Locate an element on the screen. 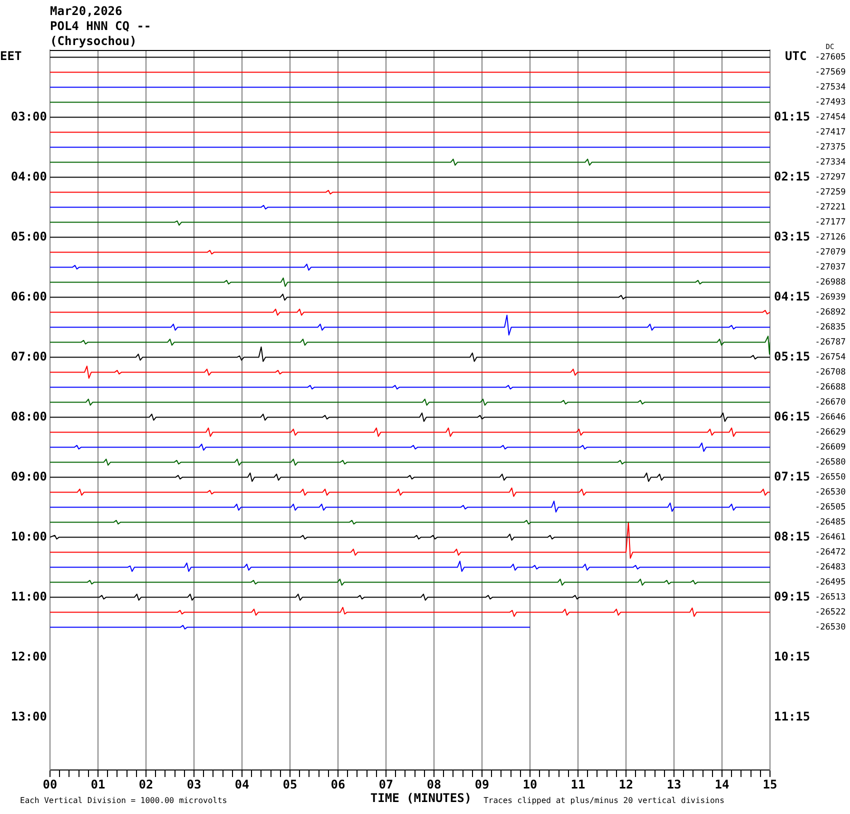  x-tick-label: 08 is located at coordinates (434, 784).